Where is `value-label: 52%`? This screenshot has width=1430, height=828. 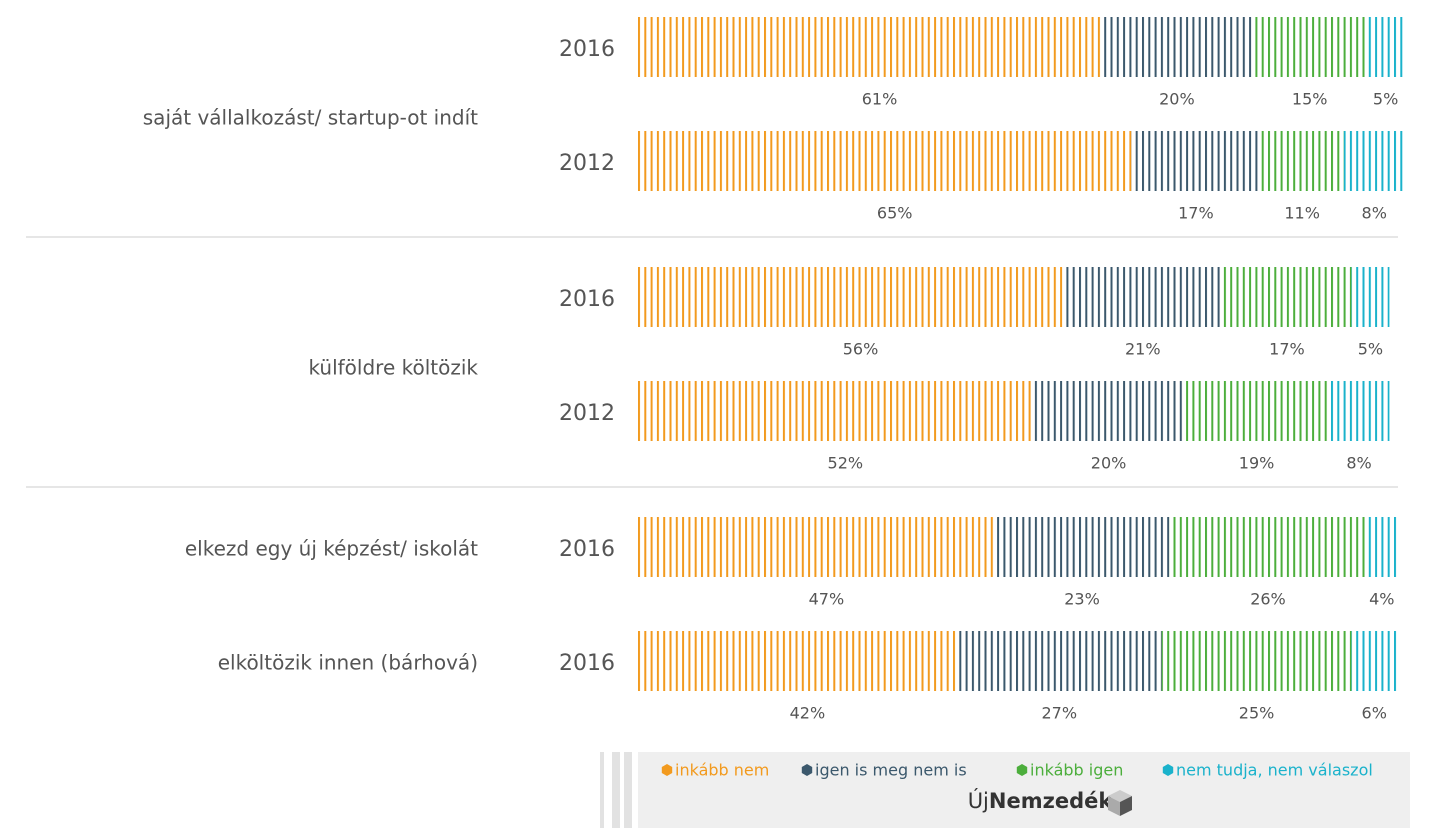
value-label: 52% is located at coordinates (846, 463).